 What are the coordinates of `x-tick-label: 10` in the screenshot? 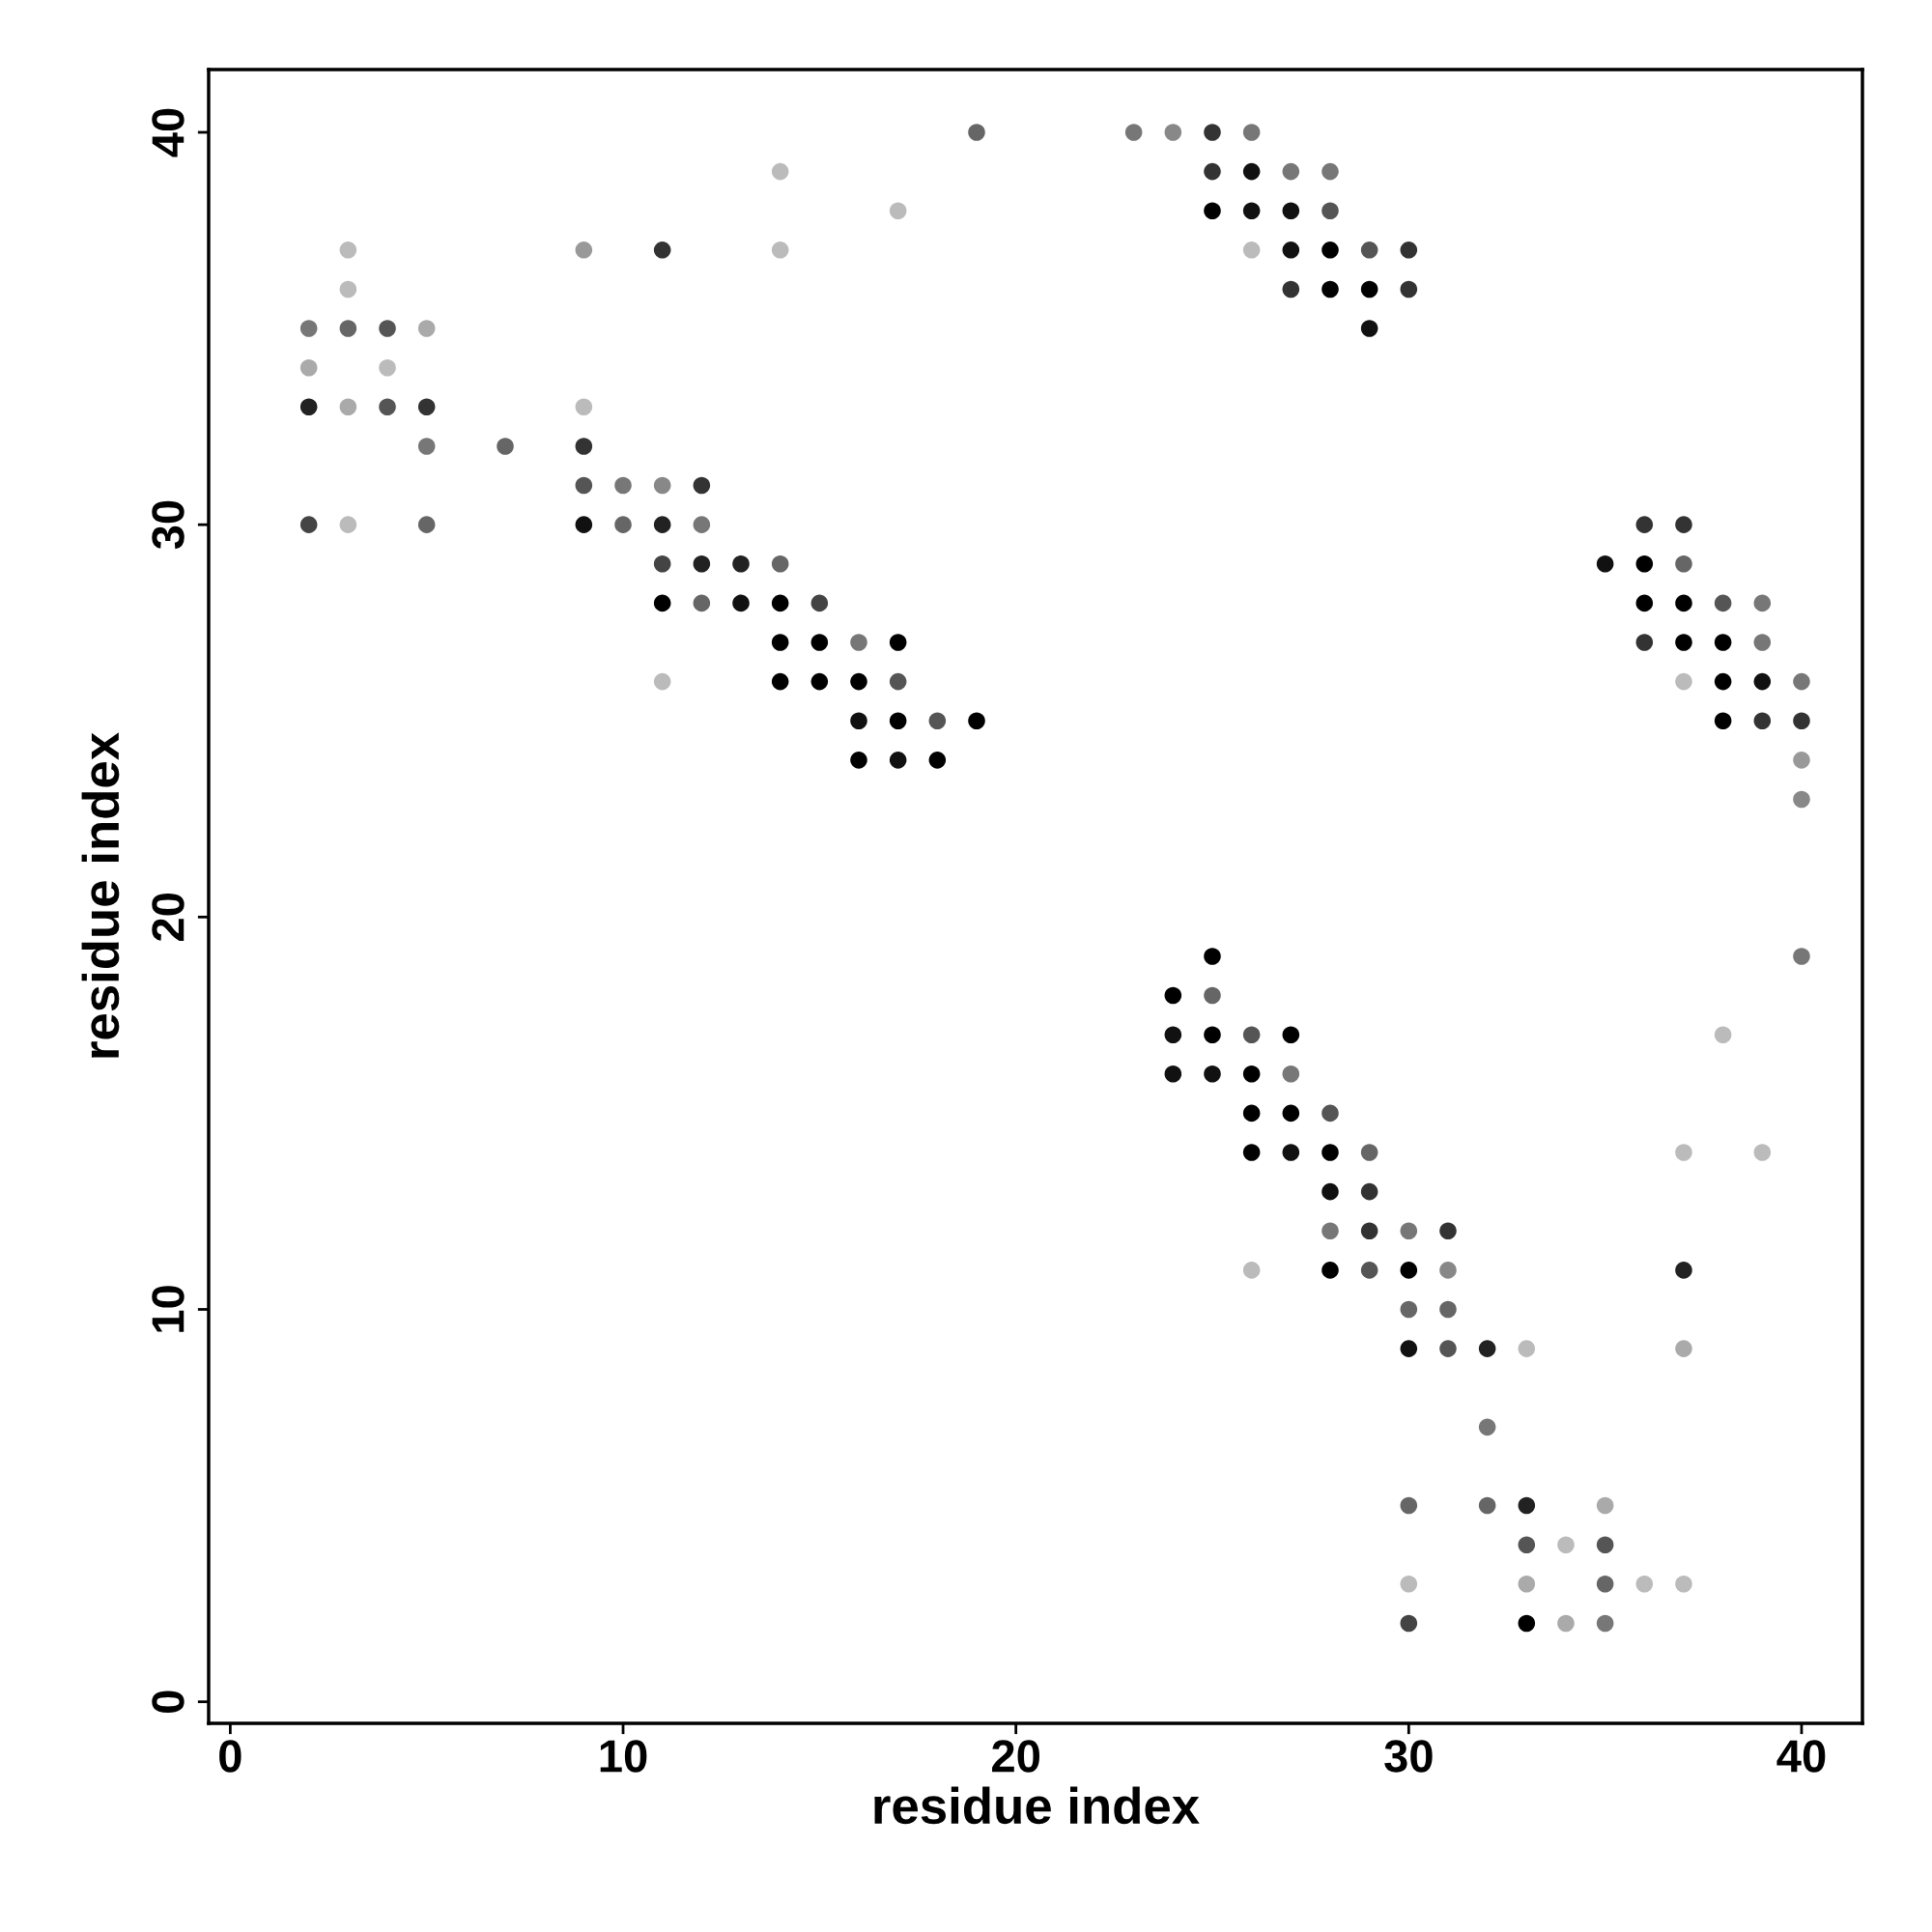 It's located at (623, 1756).